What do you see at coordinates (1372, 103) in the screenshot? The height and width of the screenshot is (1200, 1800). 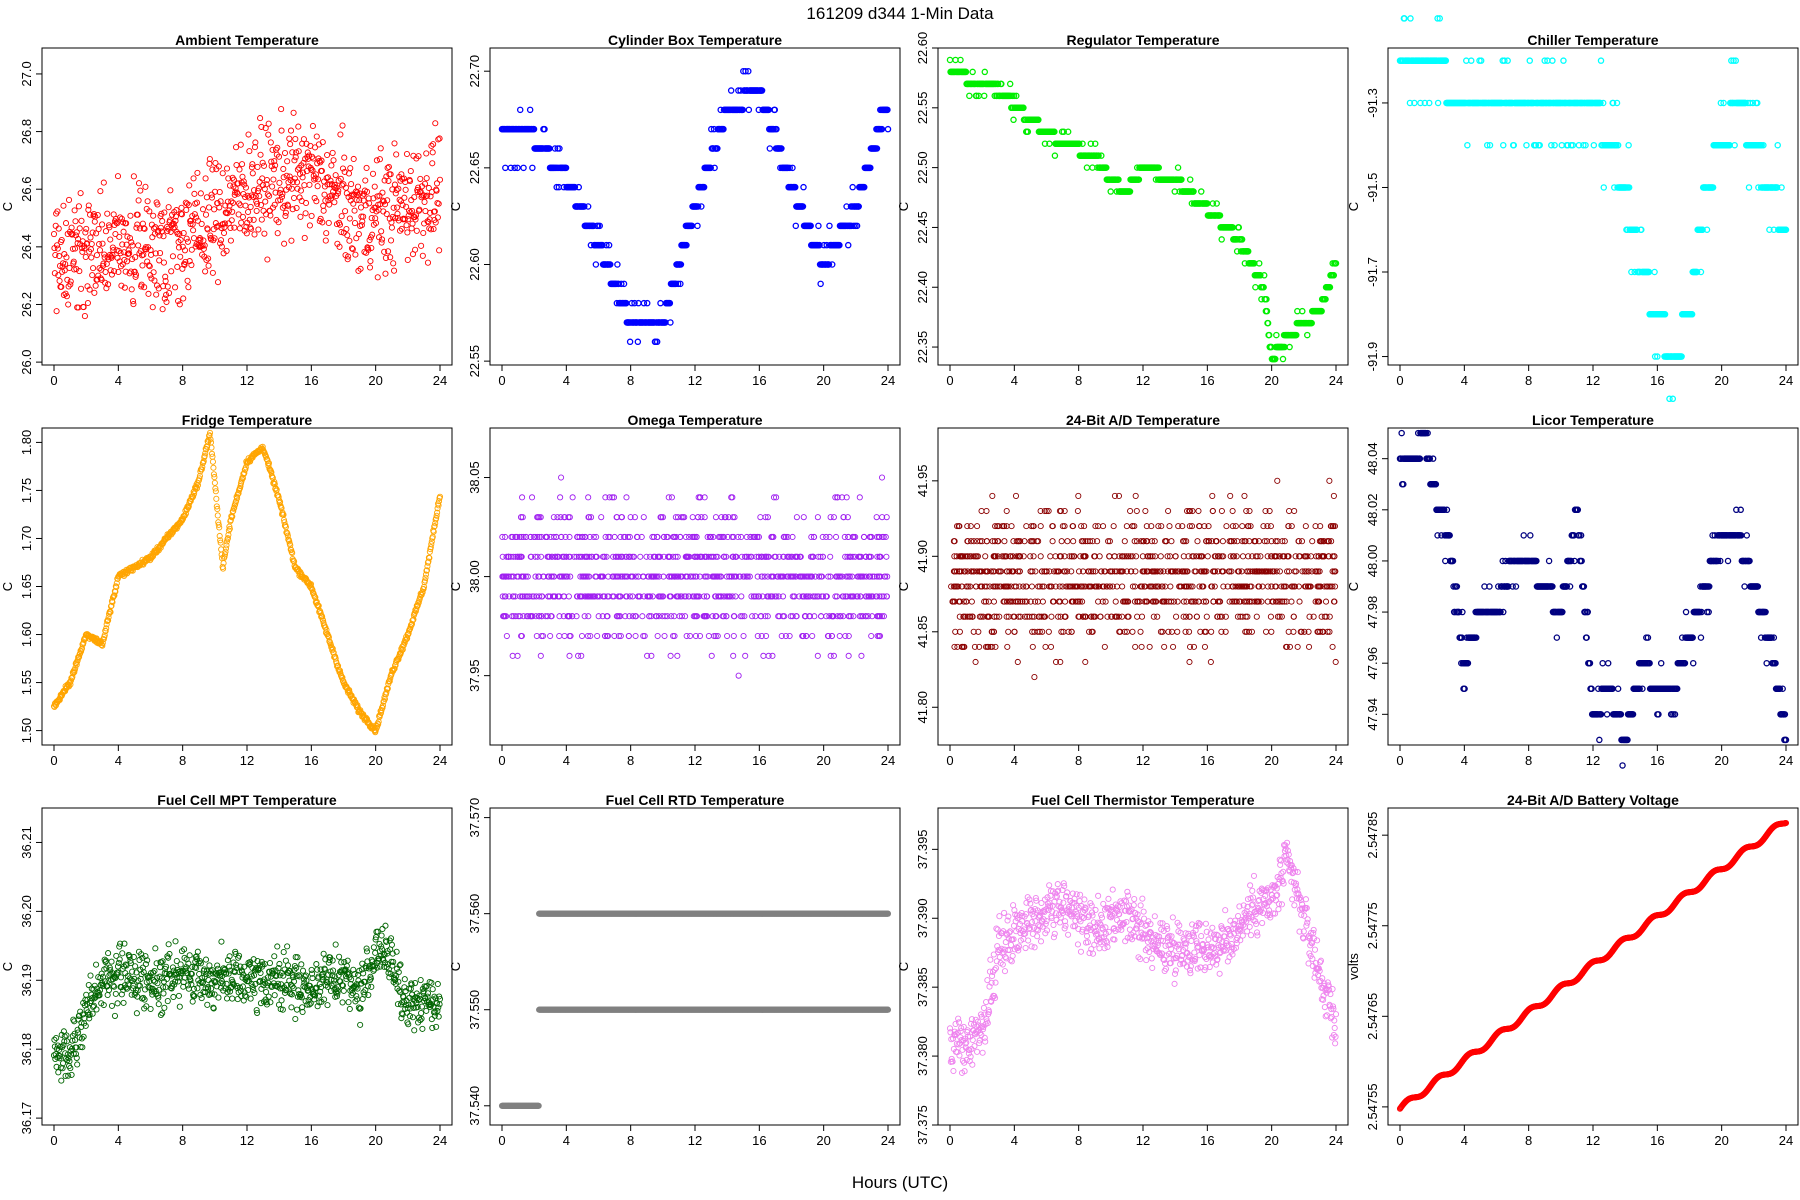 I see `y-tick-label: -91.3` at bounding box center [1372, 103].